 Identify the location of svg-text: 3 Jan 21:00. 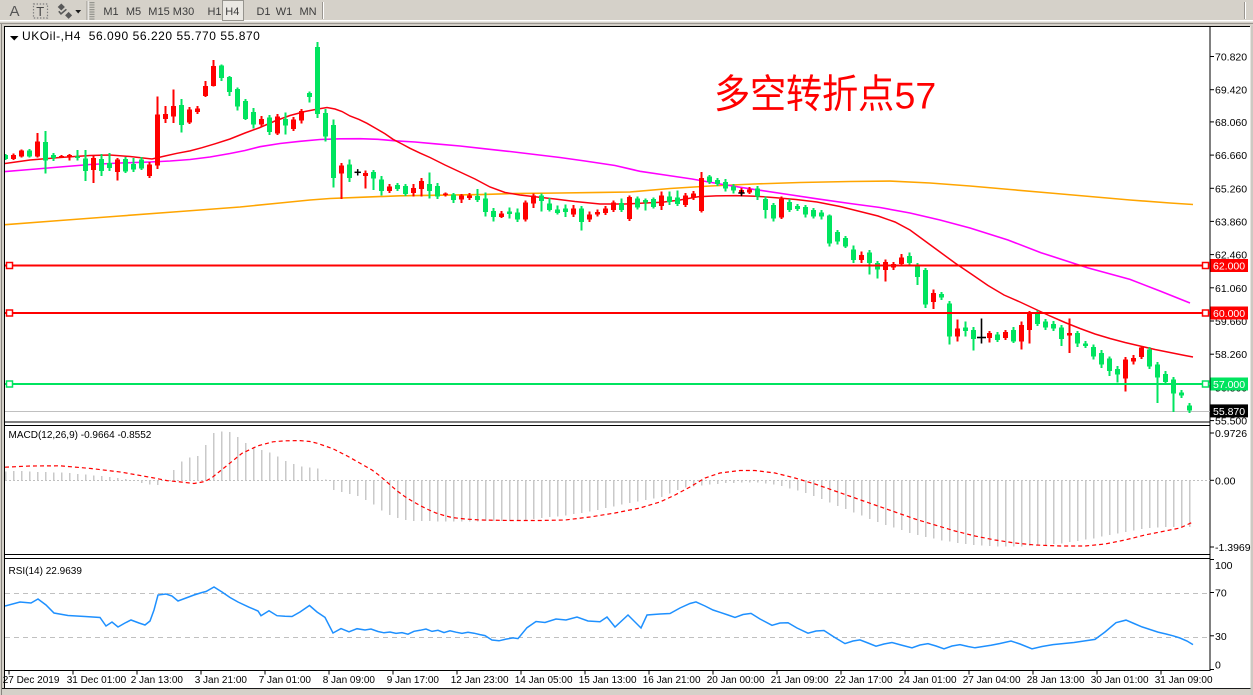
(221, 680).